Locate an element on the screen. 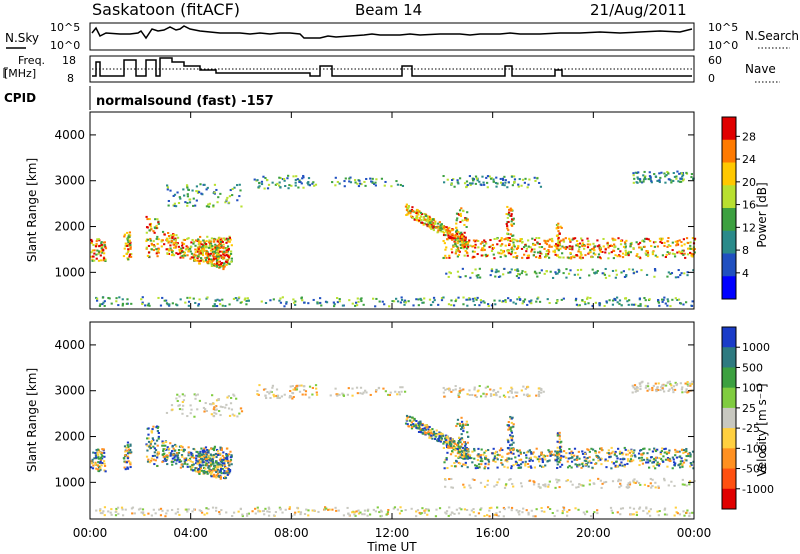 This screenshot has width=800, height=554. colorbar-frame is located at coordinates (729, 418).